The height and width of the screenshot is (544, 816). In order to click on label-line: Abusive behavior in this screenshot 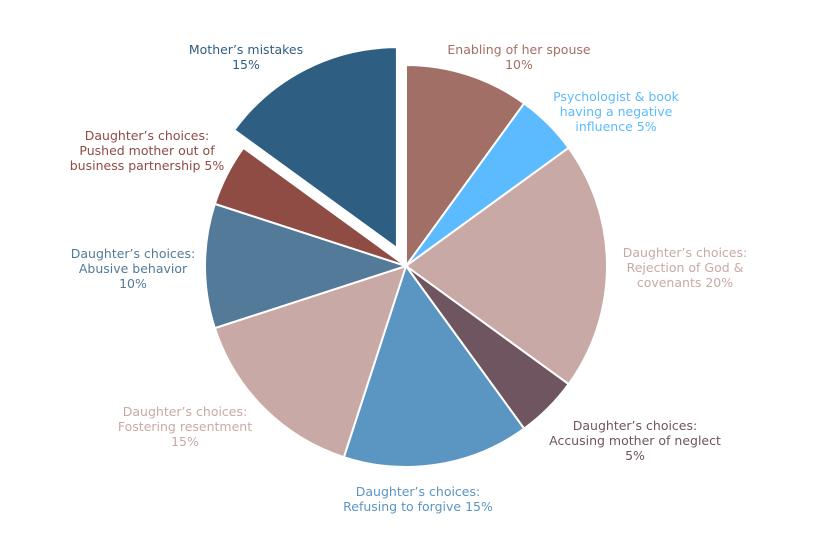, I will do `click(133, 268)`.